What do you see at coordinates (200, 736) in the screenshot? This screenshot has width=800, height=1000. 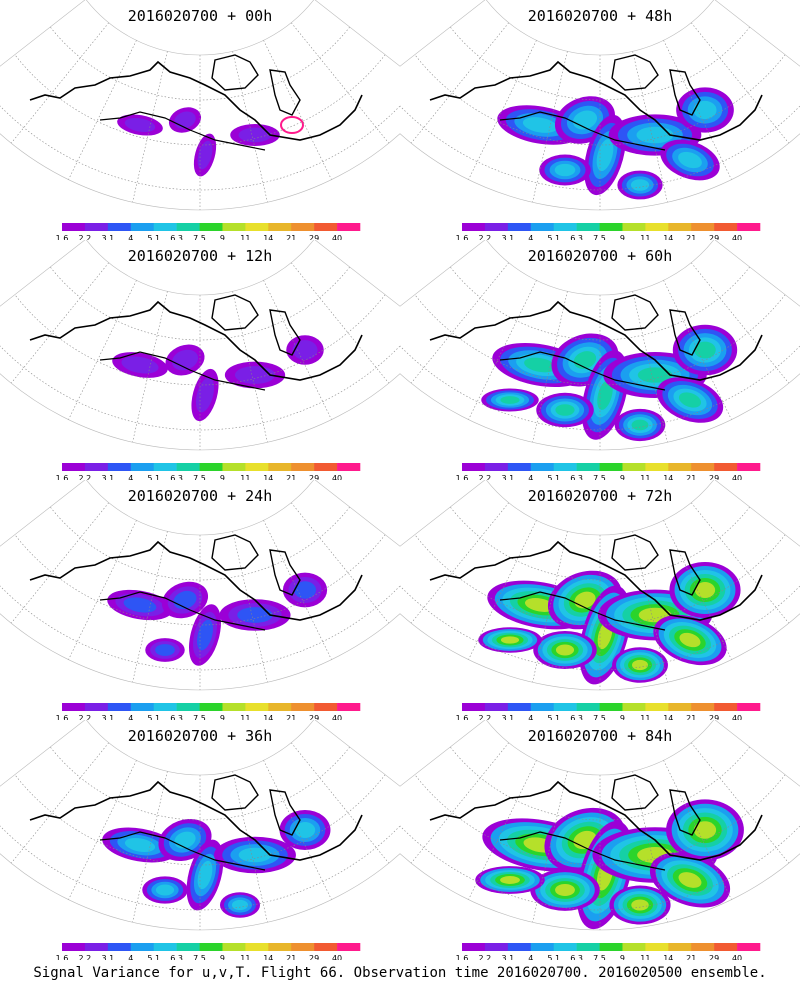 I see `panel-title: 2016020700 + 36h` at bounding box center [200, 736].